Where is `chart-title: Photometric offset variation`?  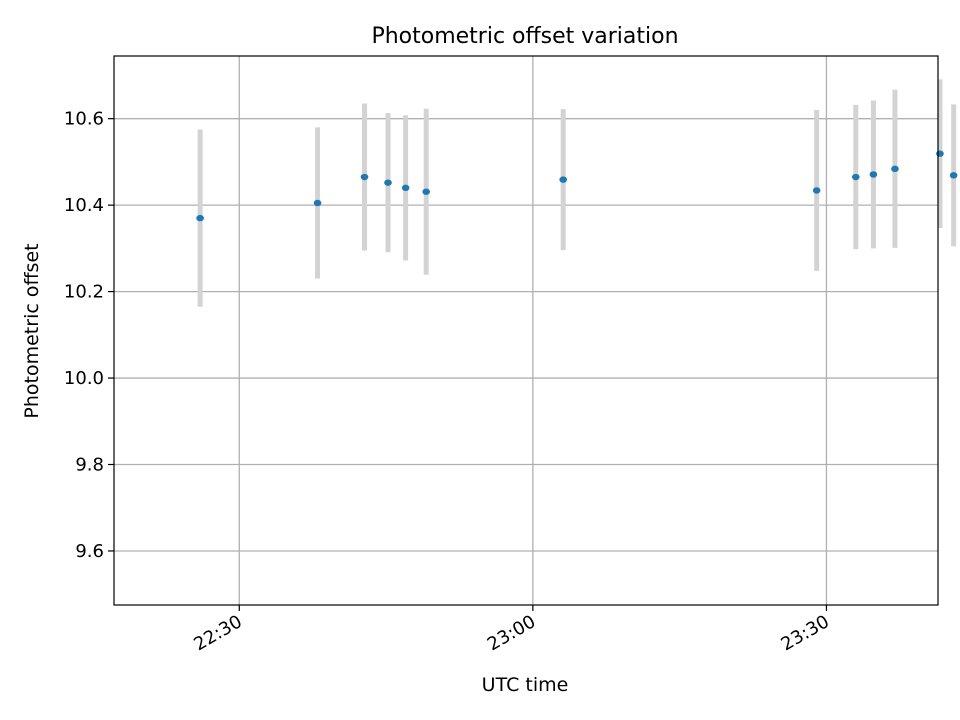
chart-title: Photometric offset variation is located at coordinates (524, 36).